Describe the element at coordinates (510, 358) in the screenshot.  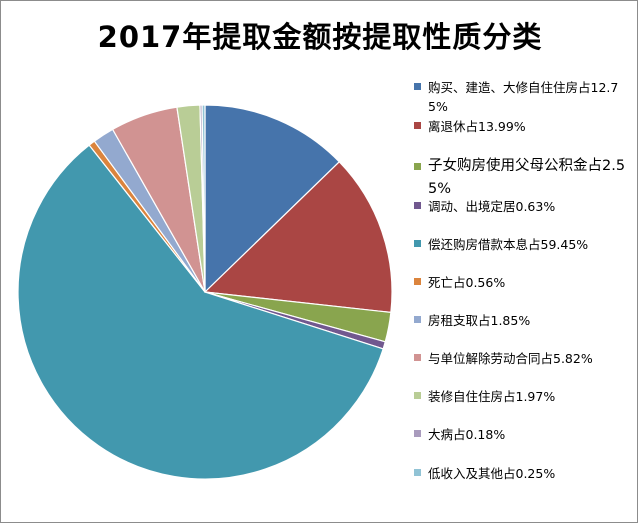
I see `legend-label: 与单位解除劳动合同占5.82%` at that location.